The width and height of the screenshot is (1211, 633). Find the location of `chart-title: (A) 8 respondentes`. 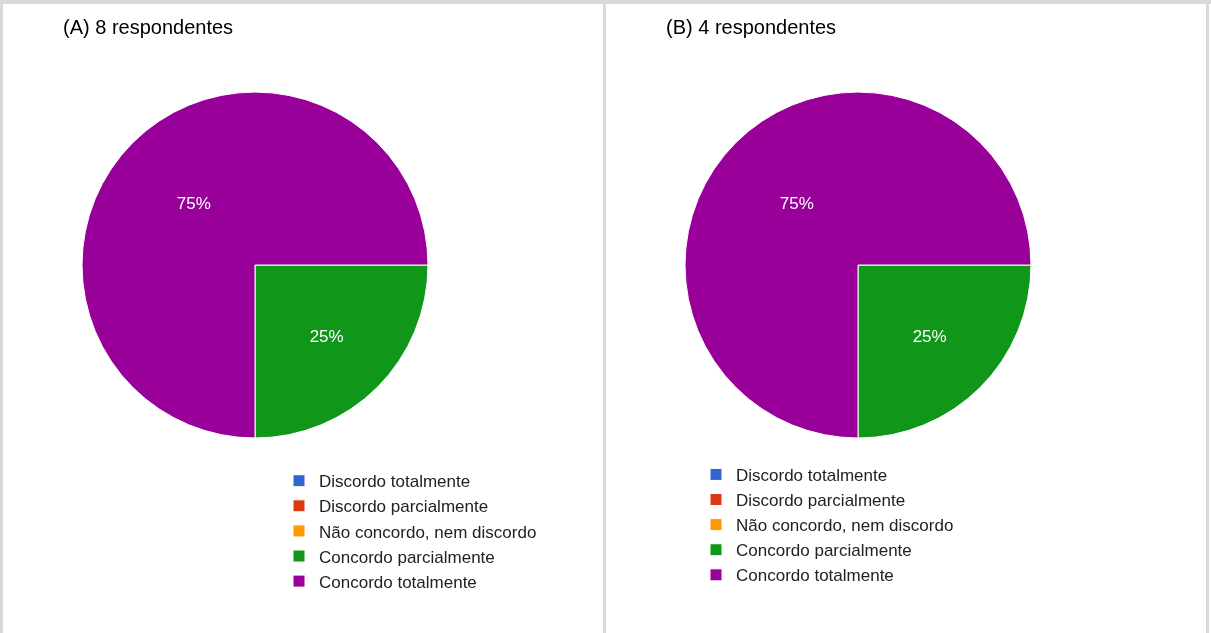

chart-title: (A) 8 respondentes is located at coordinates (148, 26).